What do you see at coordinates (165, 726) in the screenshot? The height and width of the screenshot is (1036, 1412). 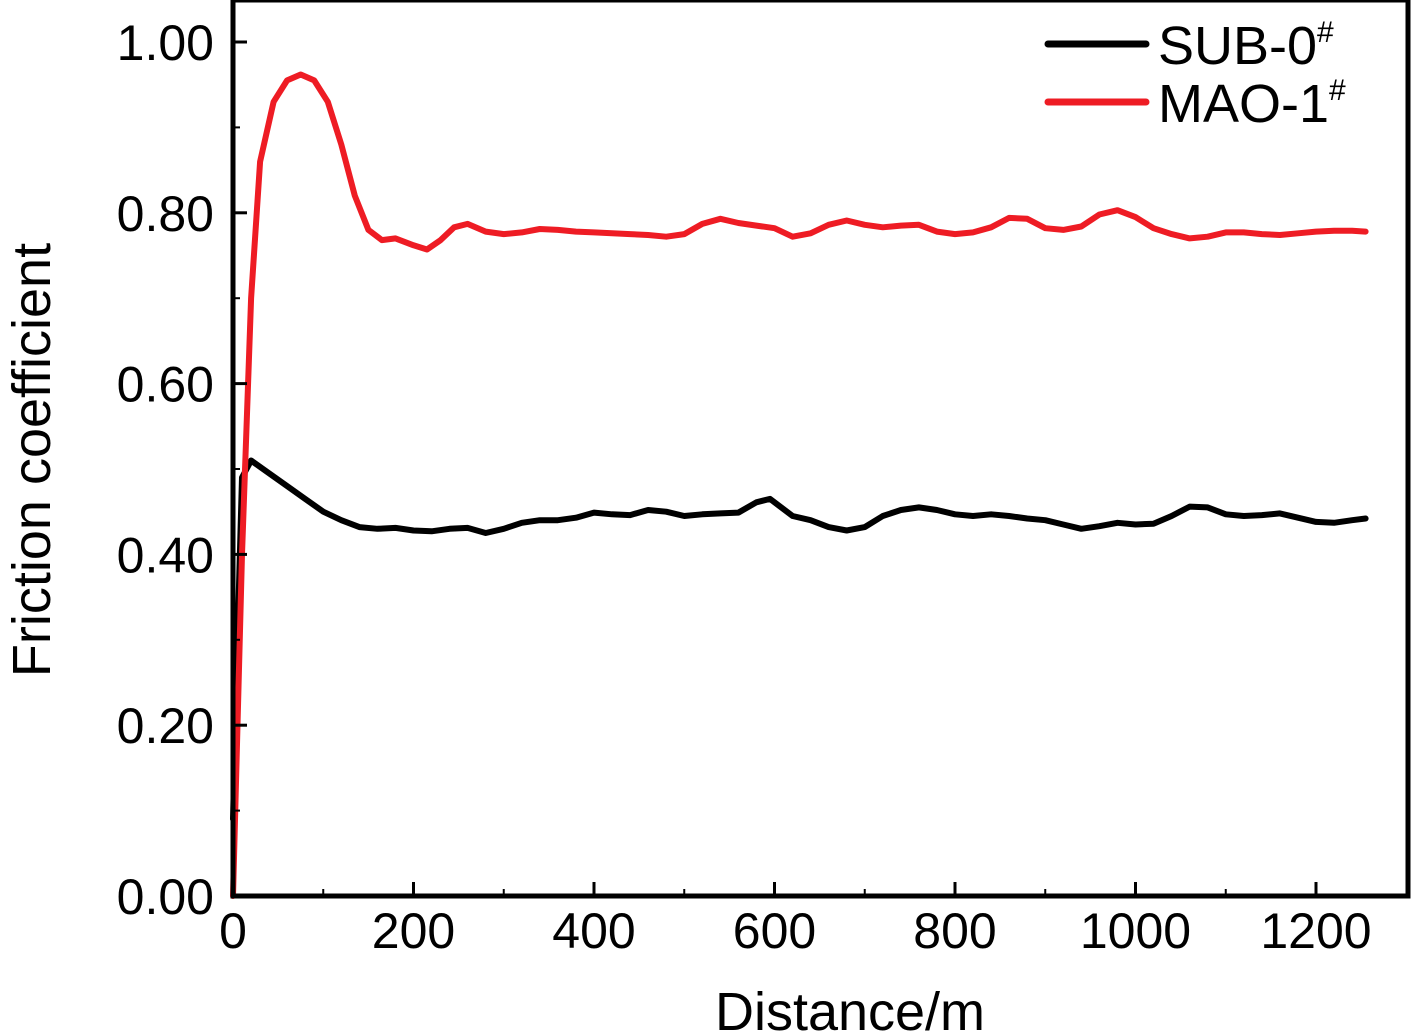 I see `y-tick-label: 0.20` at bounding box center [165, 726].